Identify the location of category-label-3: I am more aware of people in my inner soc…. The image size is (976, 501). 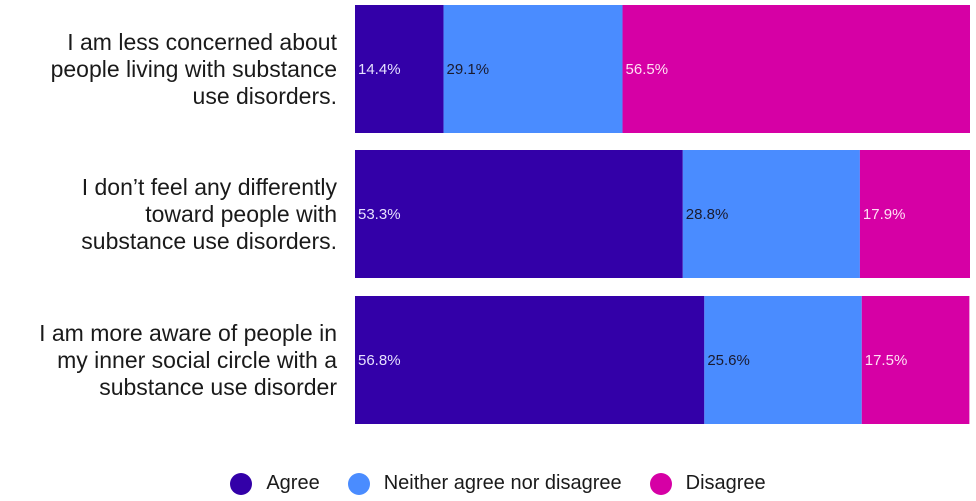
(188, 360).